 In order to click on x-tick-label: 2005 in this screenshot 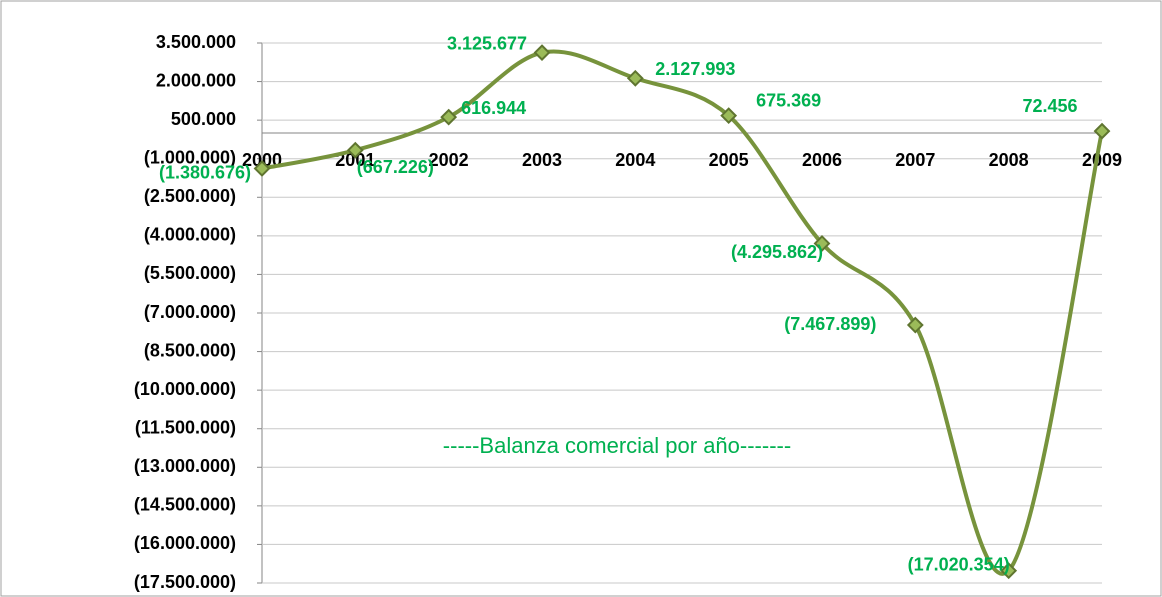, I will do `click(729, 160)`.